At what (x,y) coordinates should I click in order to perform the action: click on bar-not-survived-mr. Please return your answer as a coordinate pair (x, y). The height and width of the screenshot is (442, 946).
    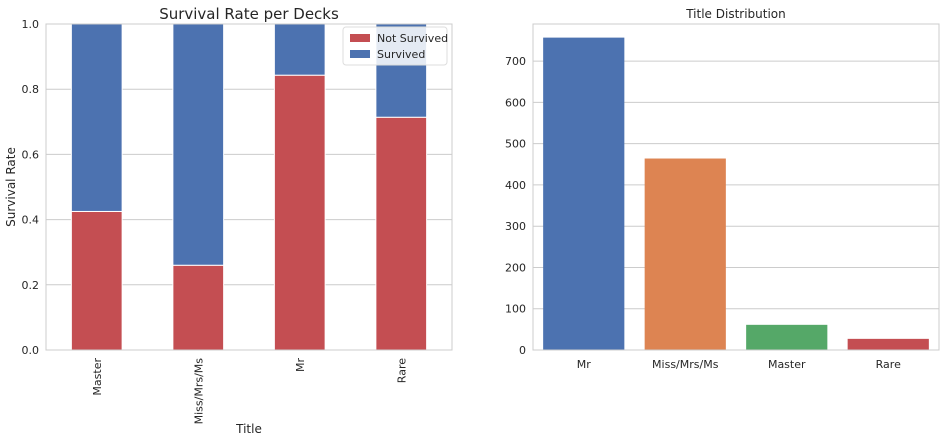
    Looking at the image, I should click on (299, 212).